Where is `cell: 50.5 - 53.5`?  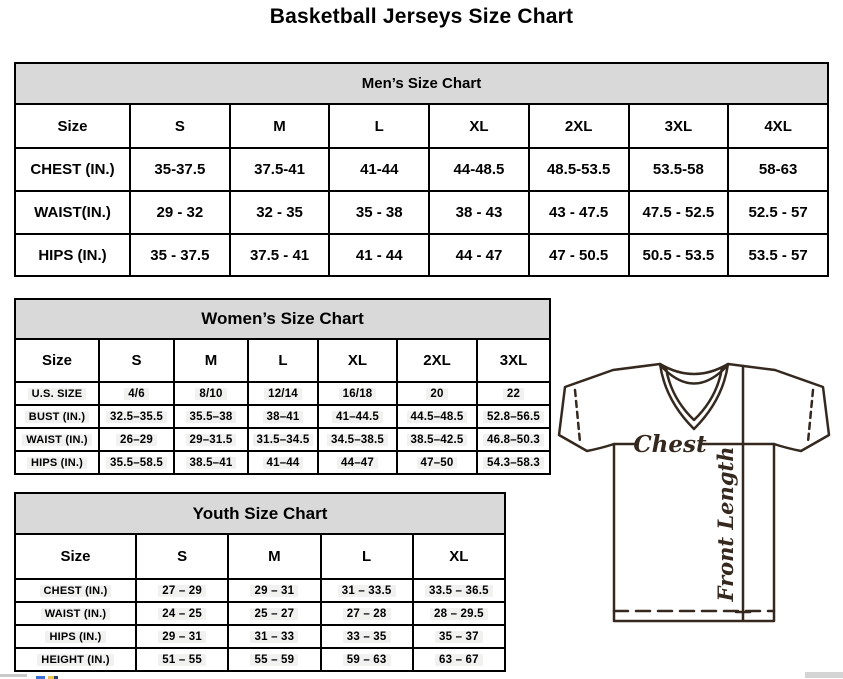 cell: 50.5 - 53.5 is located at coordinates (678, 255).